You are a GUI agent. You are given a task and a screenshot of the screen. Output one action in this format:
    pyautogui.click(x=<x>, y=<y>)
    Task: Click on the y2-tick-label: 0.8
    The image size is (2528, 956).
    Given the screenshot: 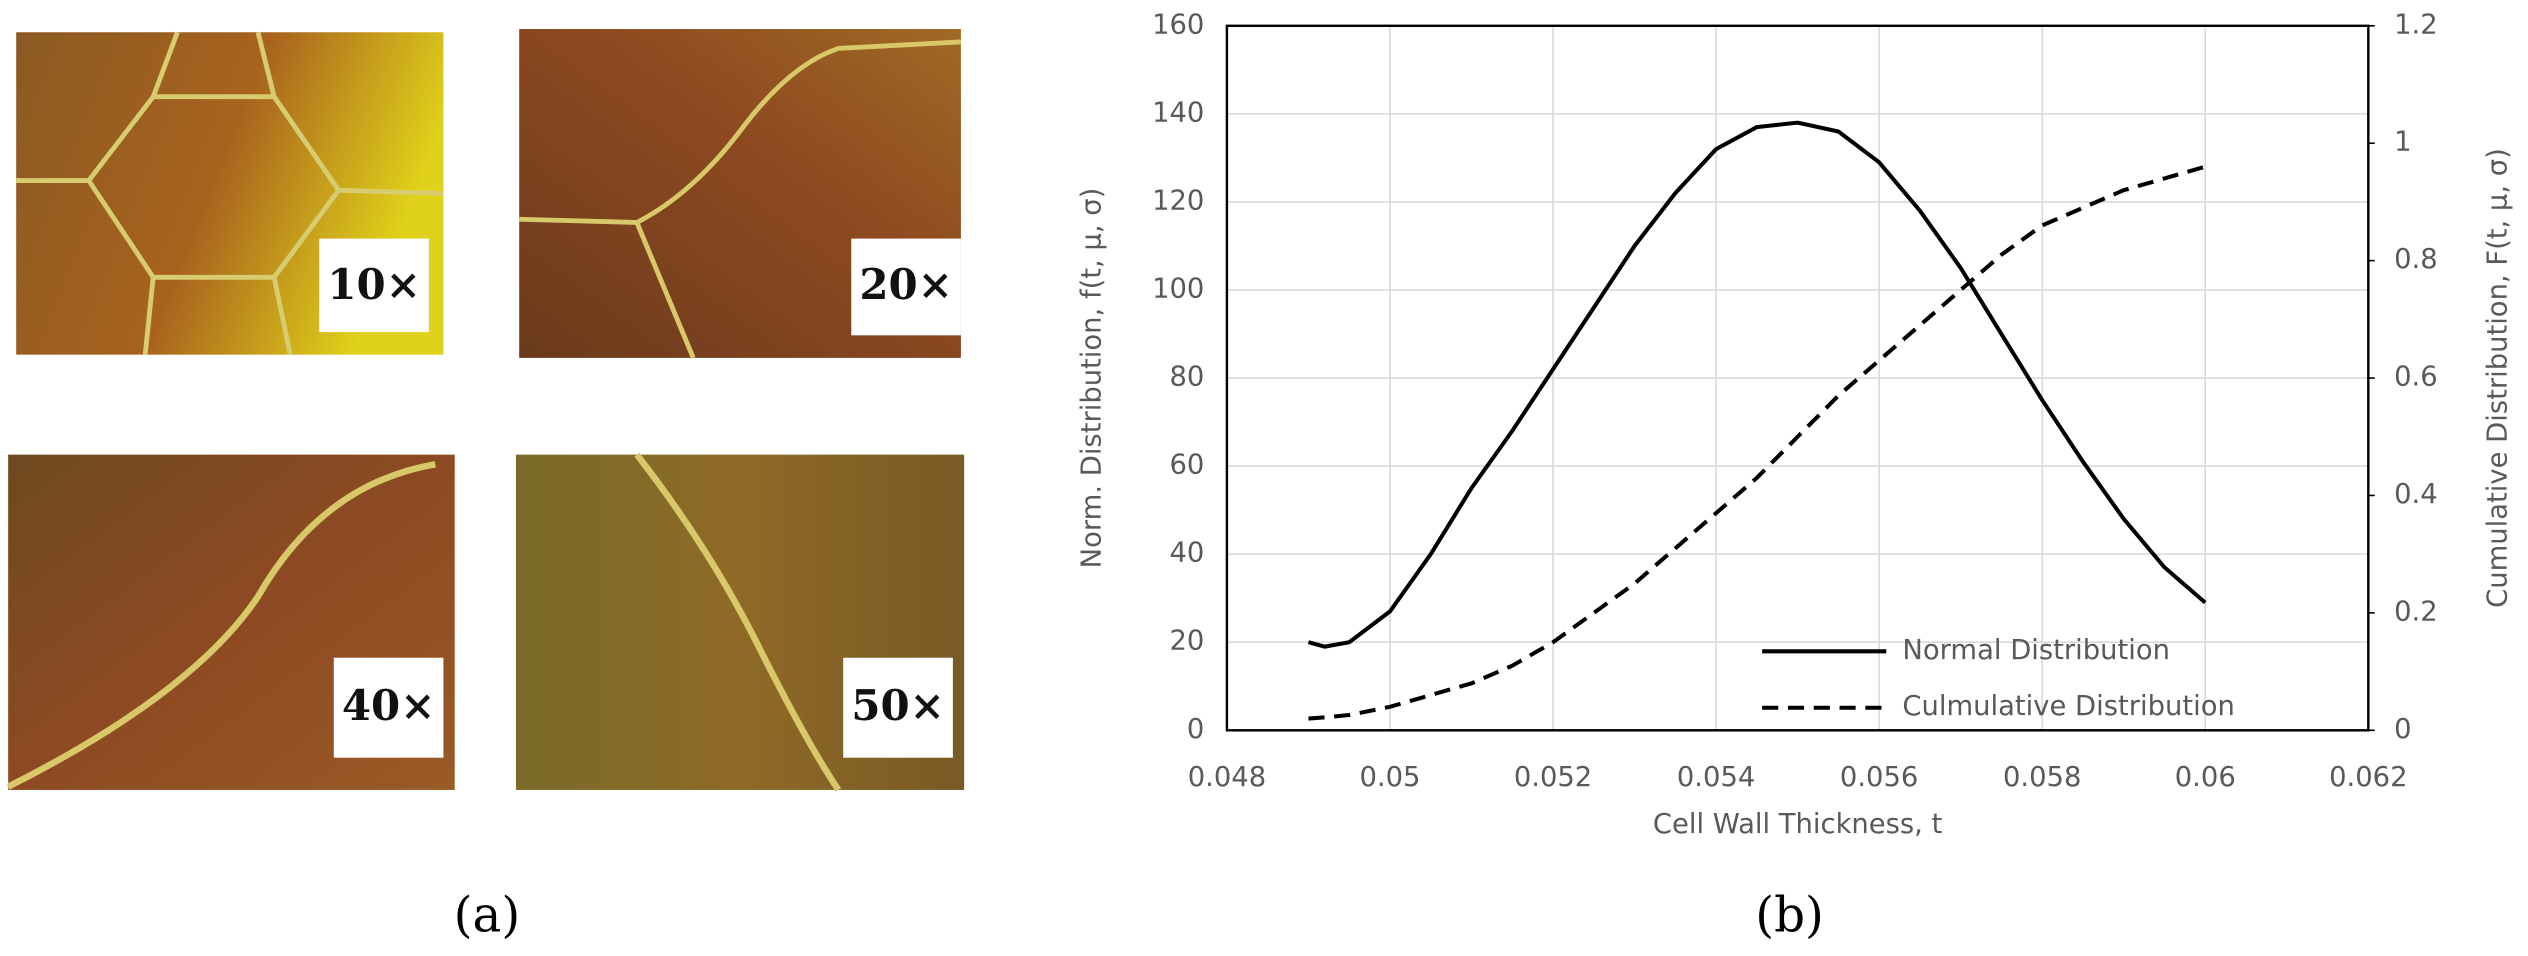 What is the action you would take?
    pyautogui.click(x=2416, y=259)
    